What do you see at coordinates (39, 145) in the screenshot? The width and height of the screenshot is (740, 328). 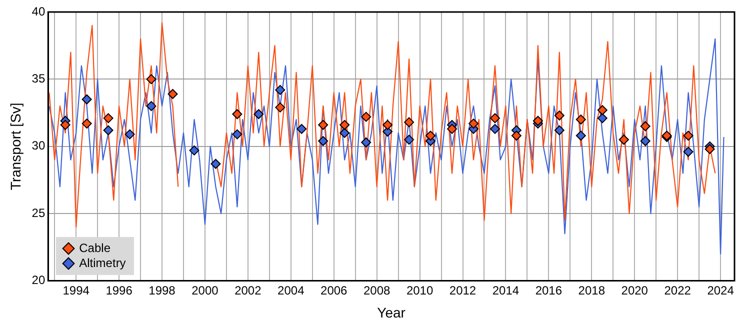 I see `y-tick-label: 30` at bounding box center [39, 145].